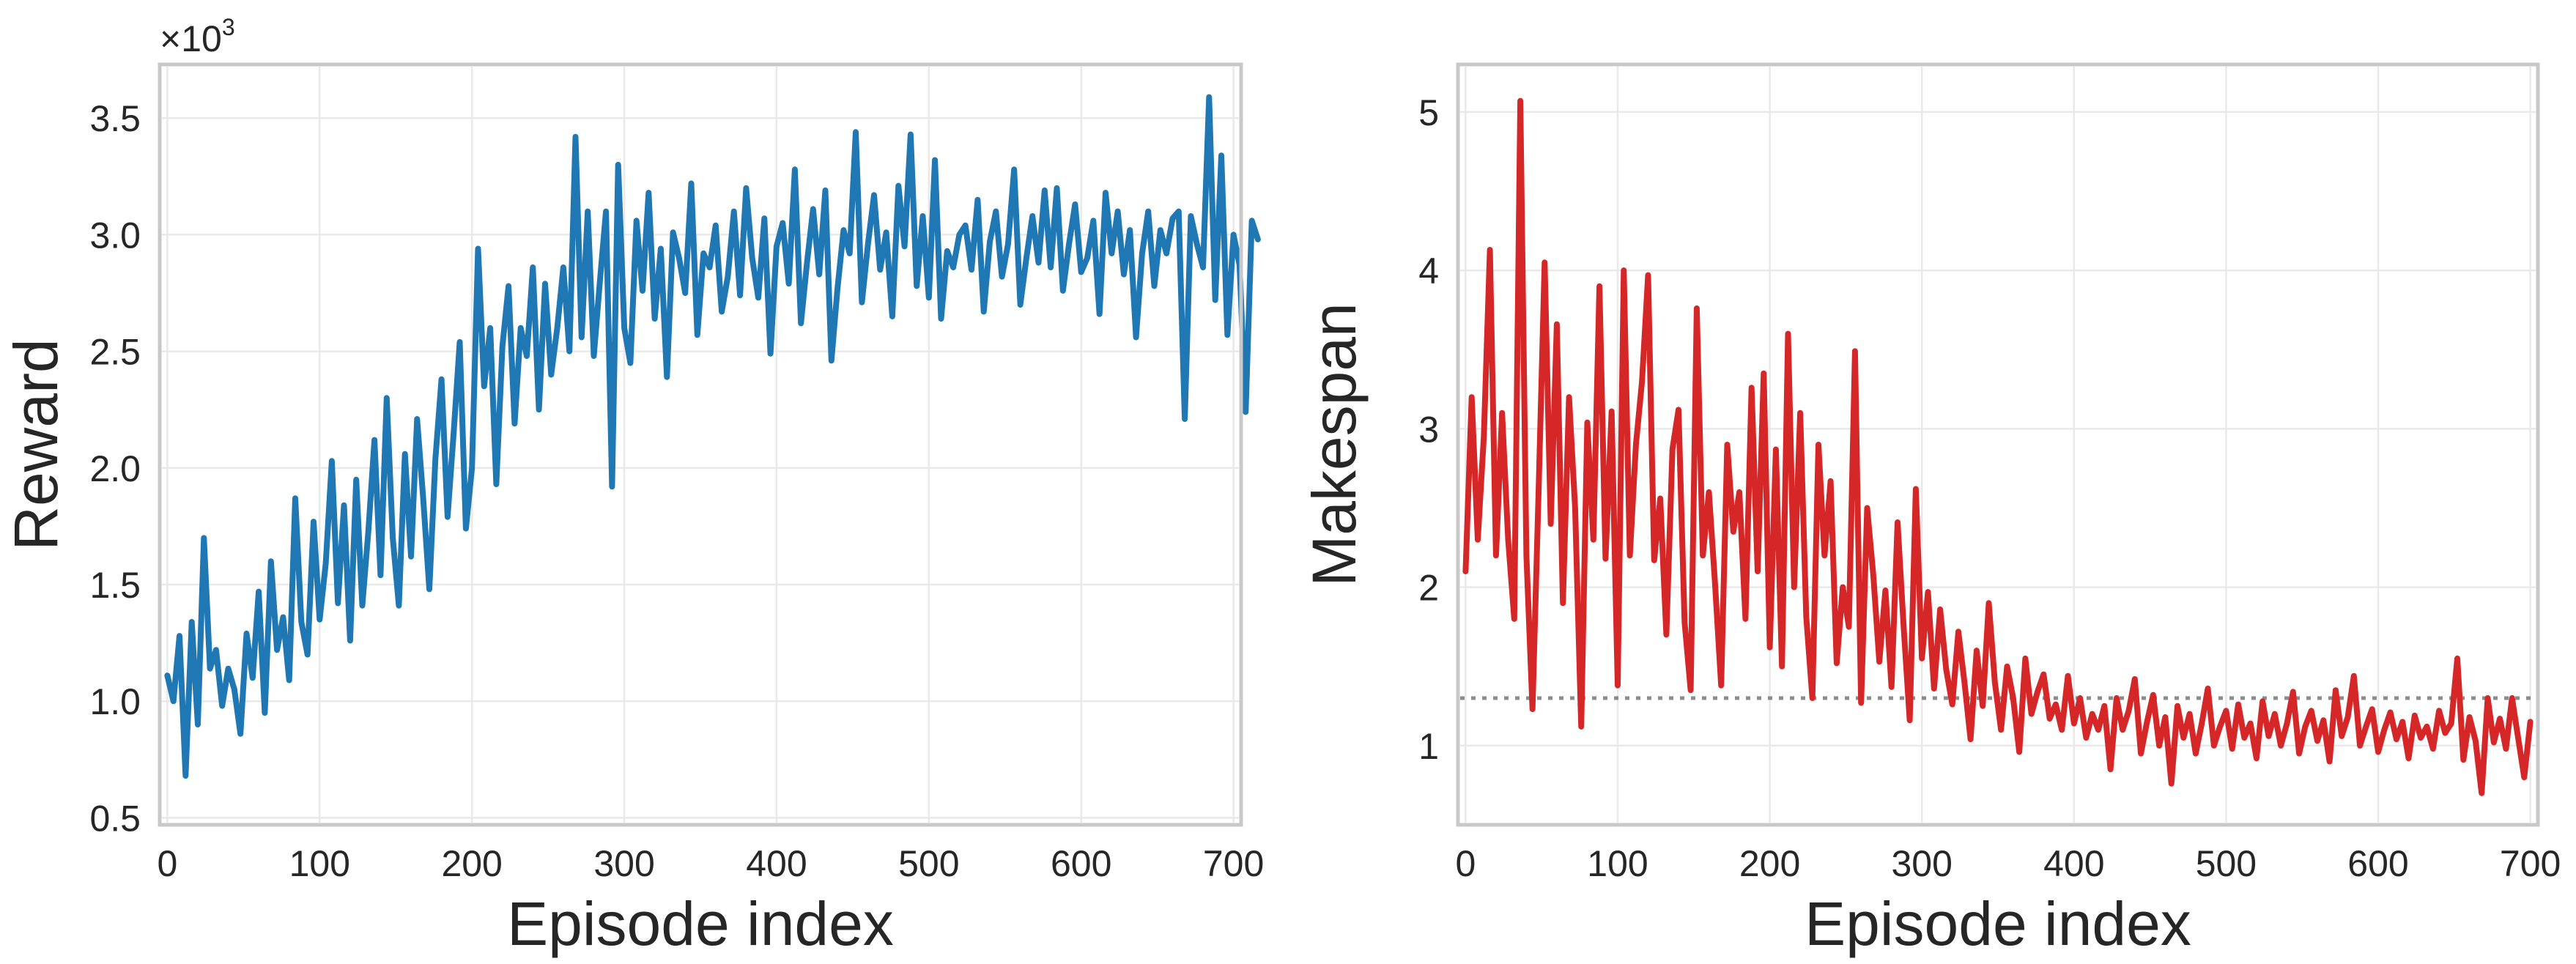 The height and width of the screenshot is (964, 2576). What do you see at coordinates (35, 444) in the screenshot?
I see `y-axis-label: Reward` at bounding box center [35, 444].